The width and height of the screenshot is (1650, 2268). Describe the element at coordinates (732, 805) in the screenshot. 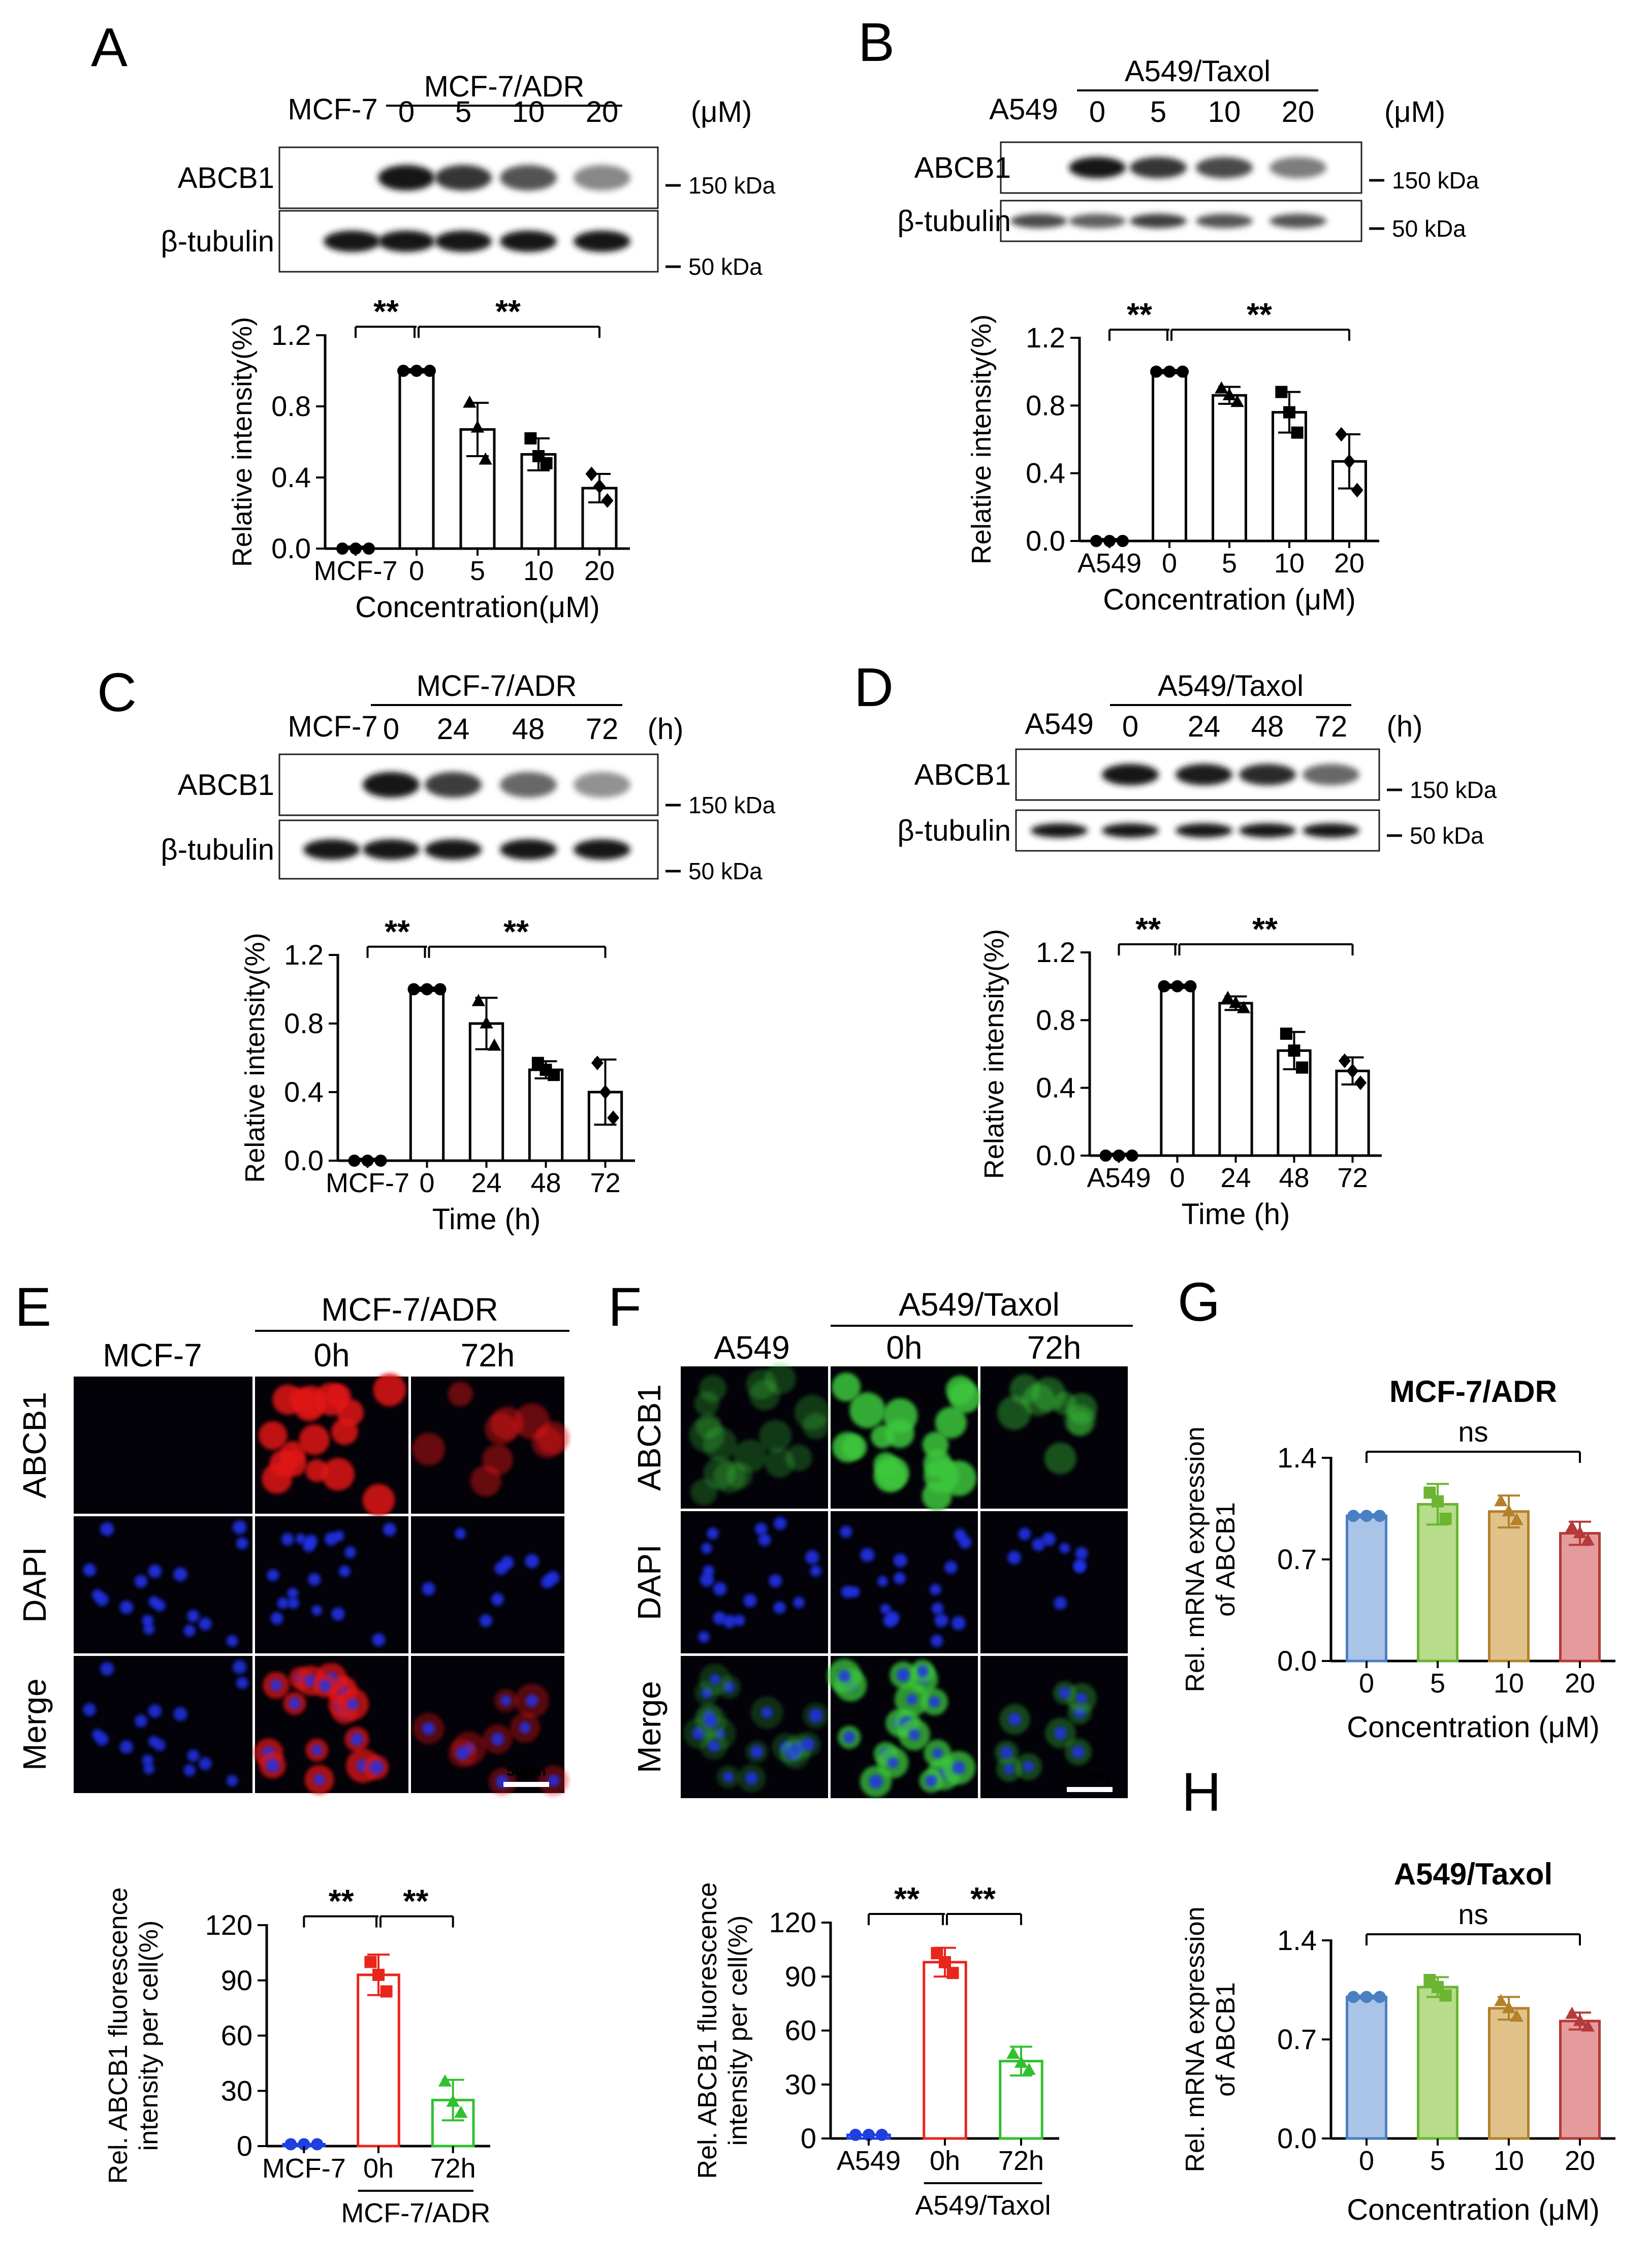

I see `kda-marker-label: 150 kDa` at that location.